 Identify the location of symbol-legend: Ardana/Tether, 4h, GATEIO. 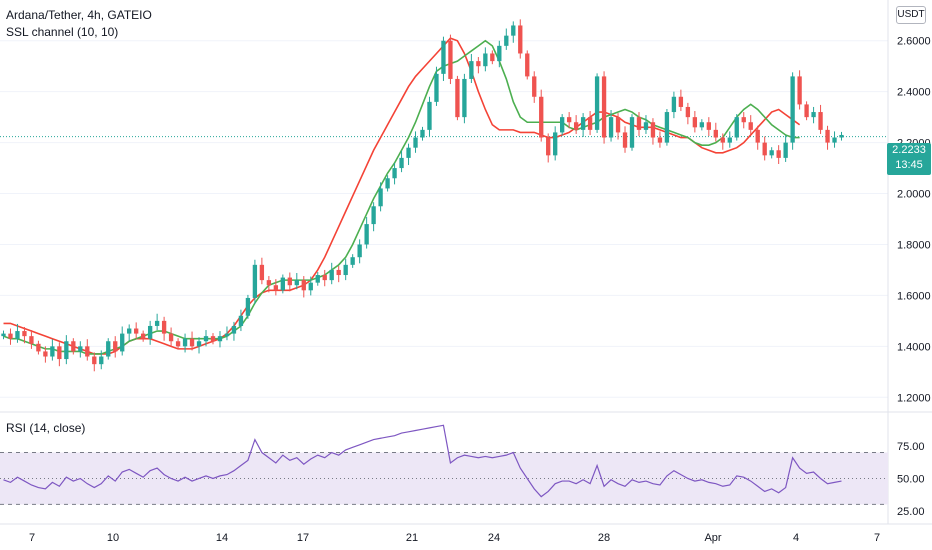
(79, 15).